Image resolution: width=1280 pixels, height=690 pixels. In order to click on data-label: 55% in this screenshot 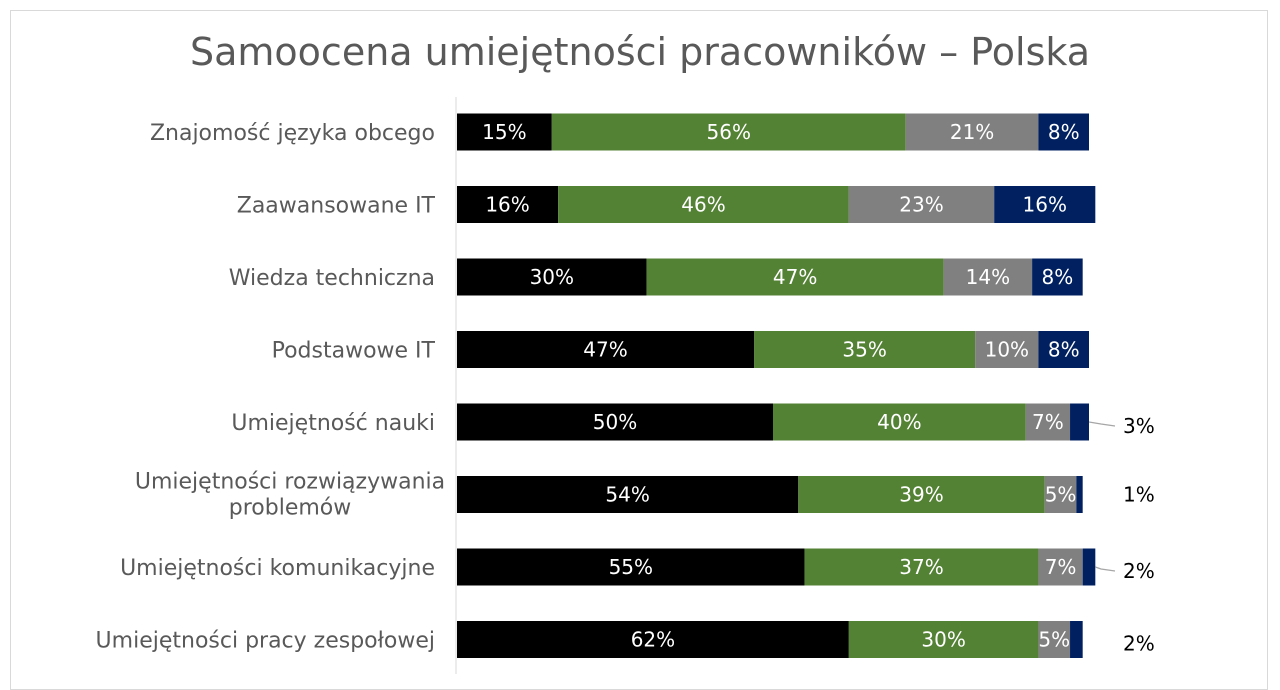, I will do `click(631, 567)`.